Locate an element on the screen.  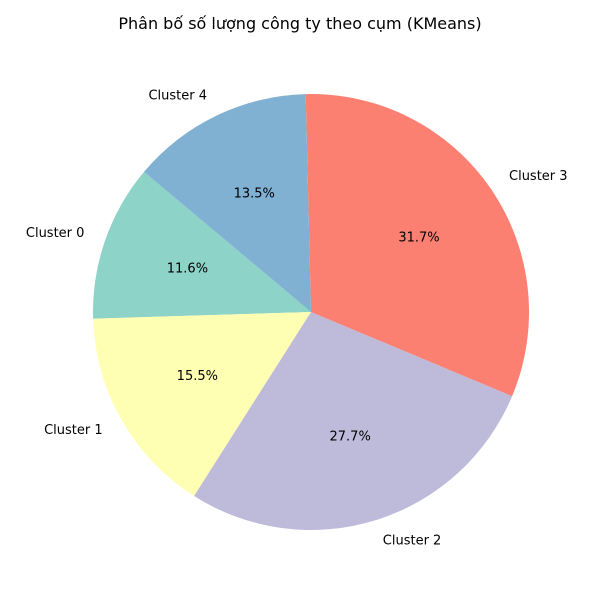
slice-percent-cluster-2: 27.7% is located at coordinates (350, 436).